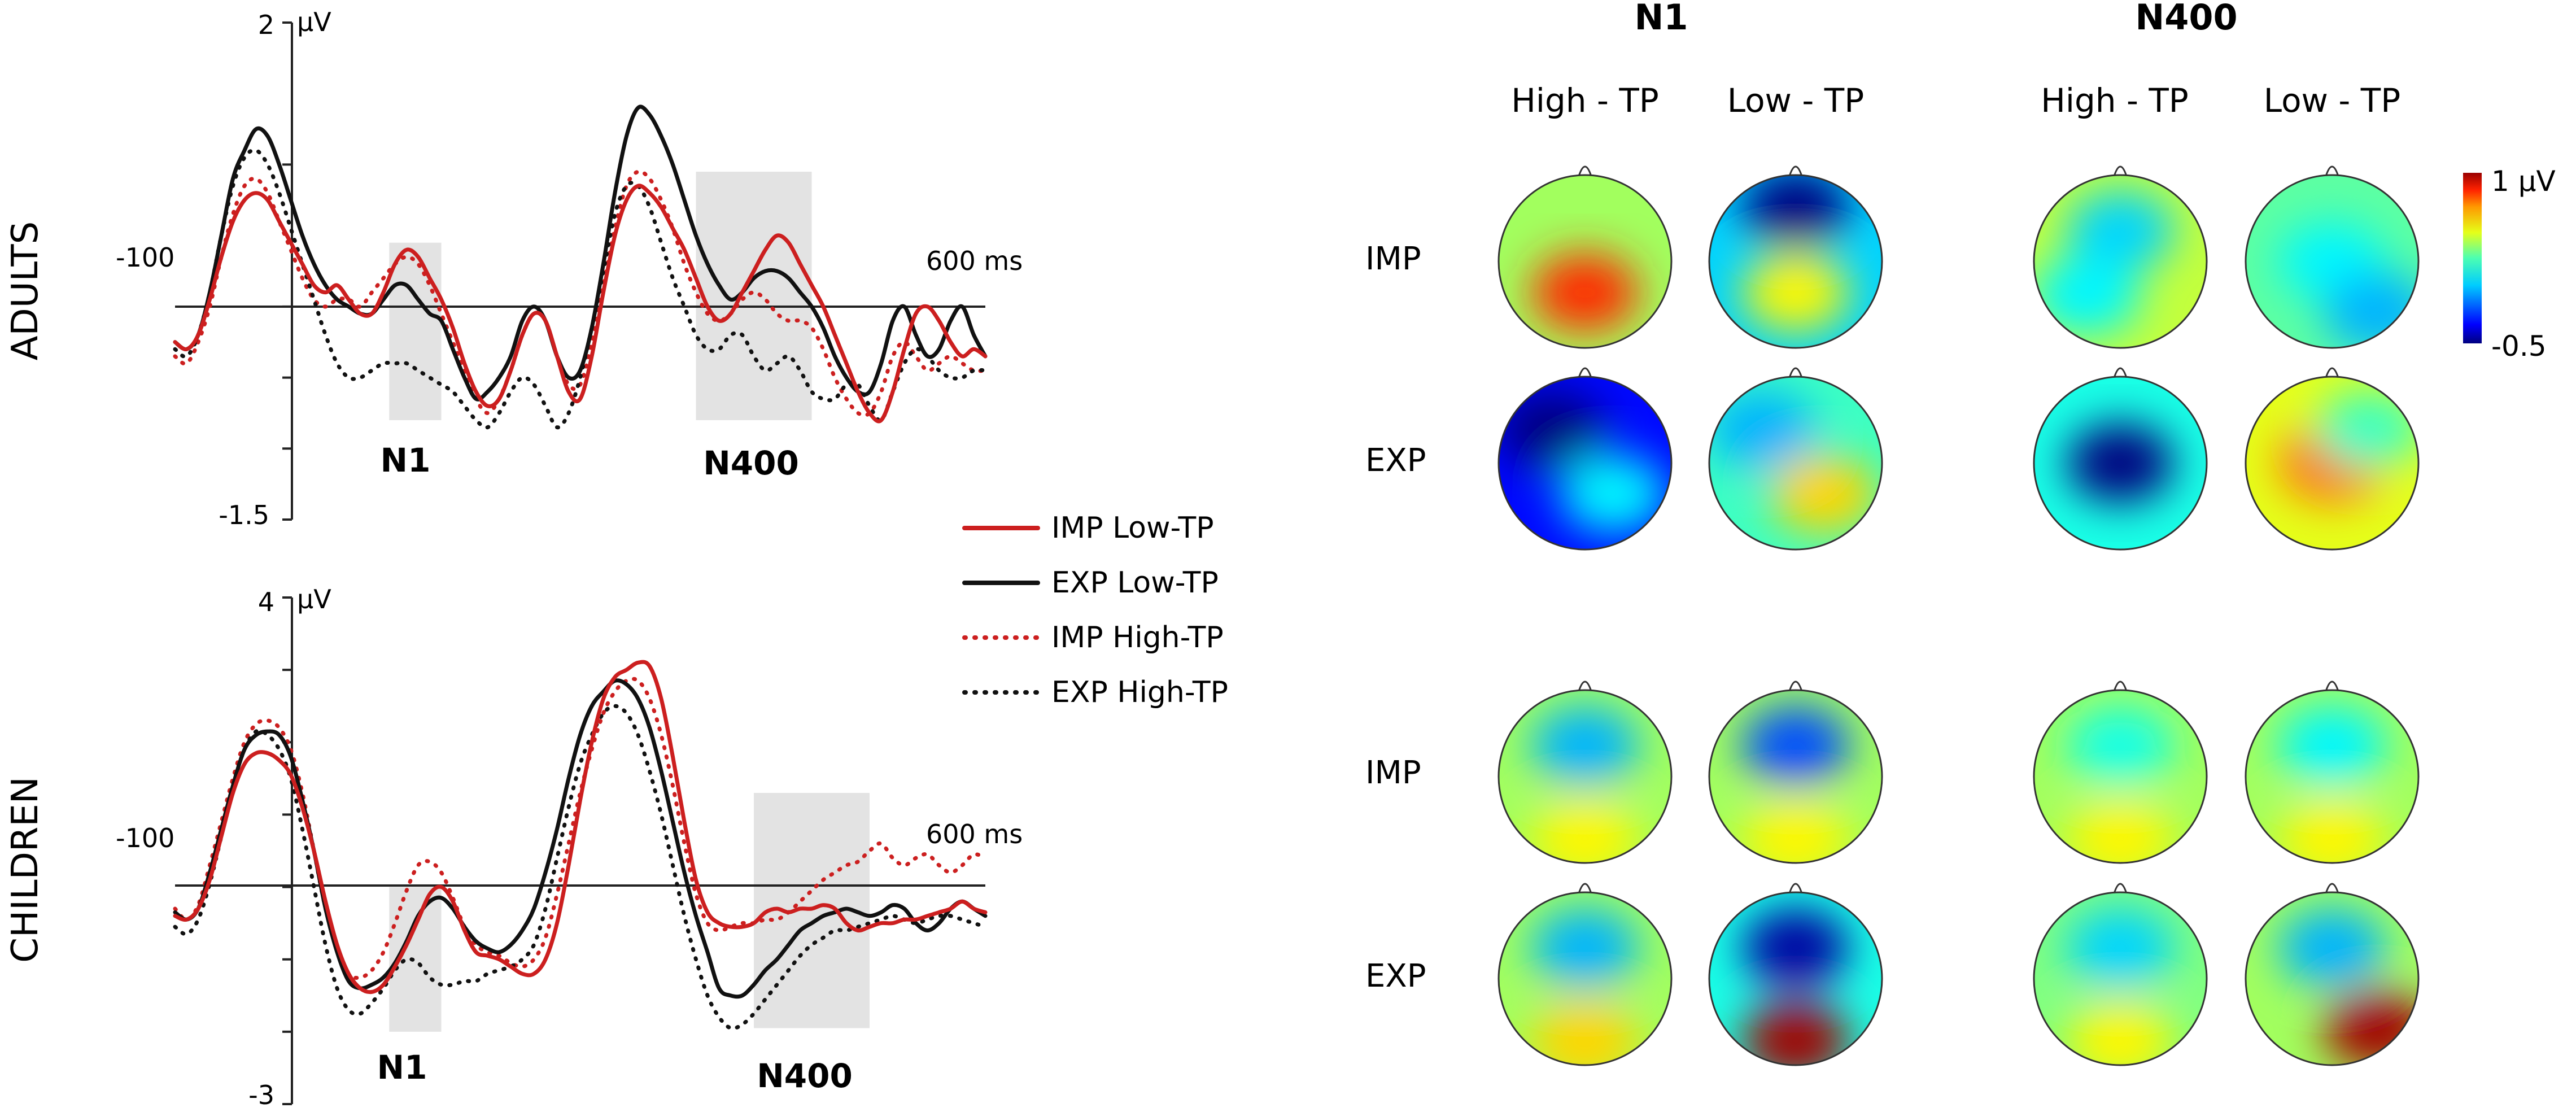 This screenshot has width=2576, height=1112. Describe the element at coordinates (25, 869) in the screenshot. I see `children-group-label: CHILDREN` at that location.